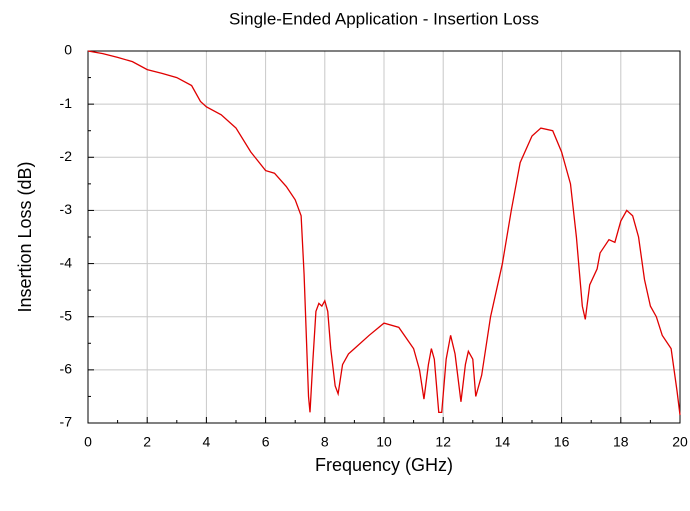 This screenshot has height=511, width=690. I want to click on x-tick-label: 10, so click(384, 442).